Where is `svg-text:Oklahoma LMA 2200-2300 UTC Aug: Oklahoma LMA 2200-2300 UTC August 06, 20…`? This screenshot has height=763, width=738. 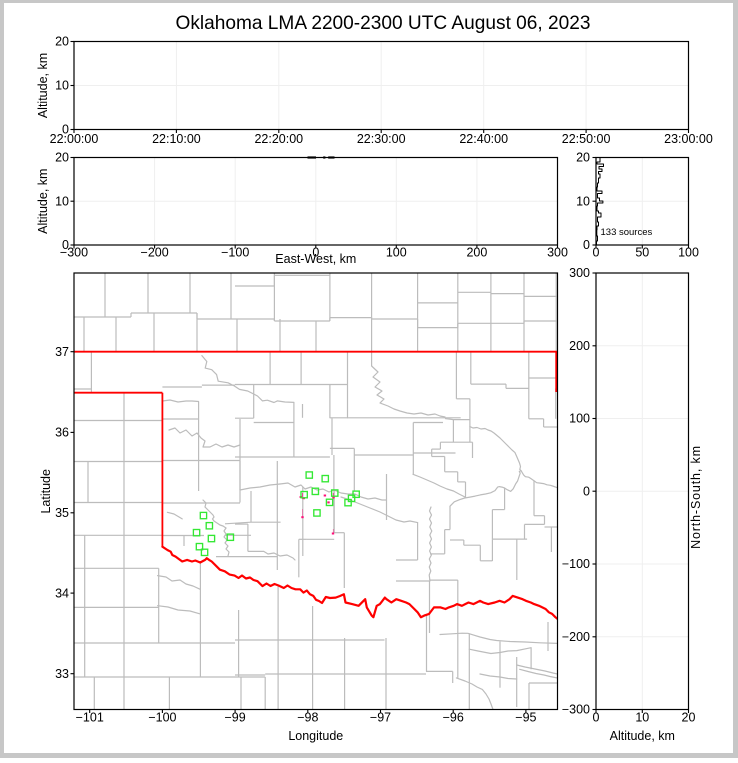
svg-text:Oklahoma LMA 2200-2300 UTC Aug: Oklahoma LMA 2200-2300 UTC August 06, 20… is located at coordinates (382, 23).